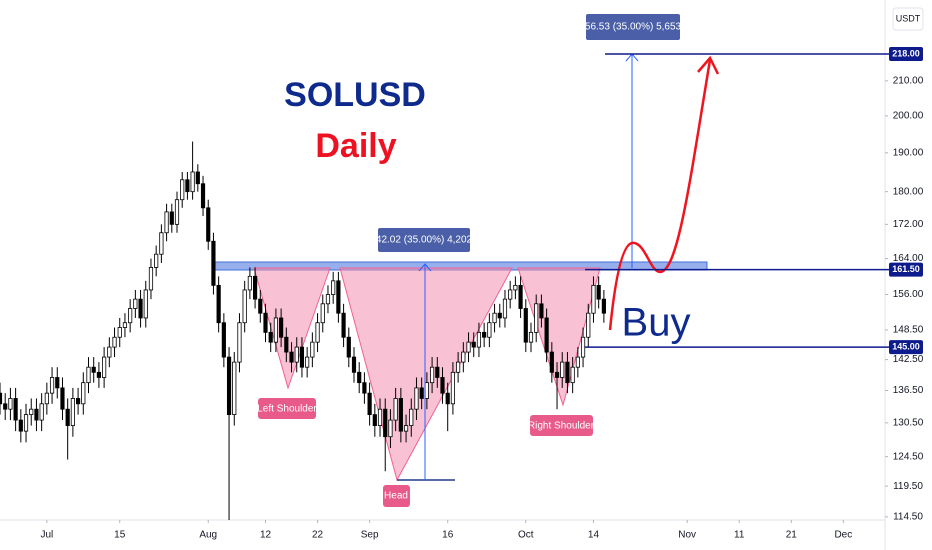 The height and width of the screenshot is (550, 932). What do you see at coordinates (908, 359) in the screenshot?
I see `y-tick-label: 142.50` at bounding box center [908, 359].